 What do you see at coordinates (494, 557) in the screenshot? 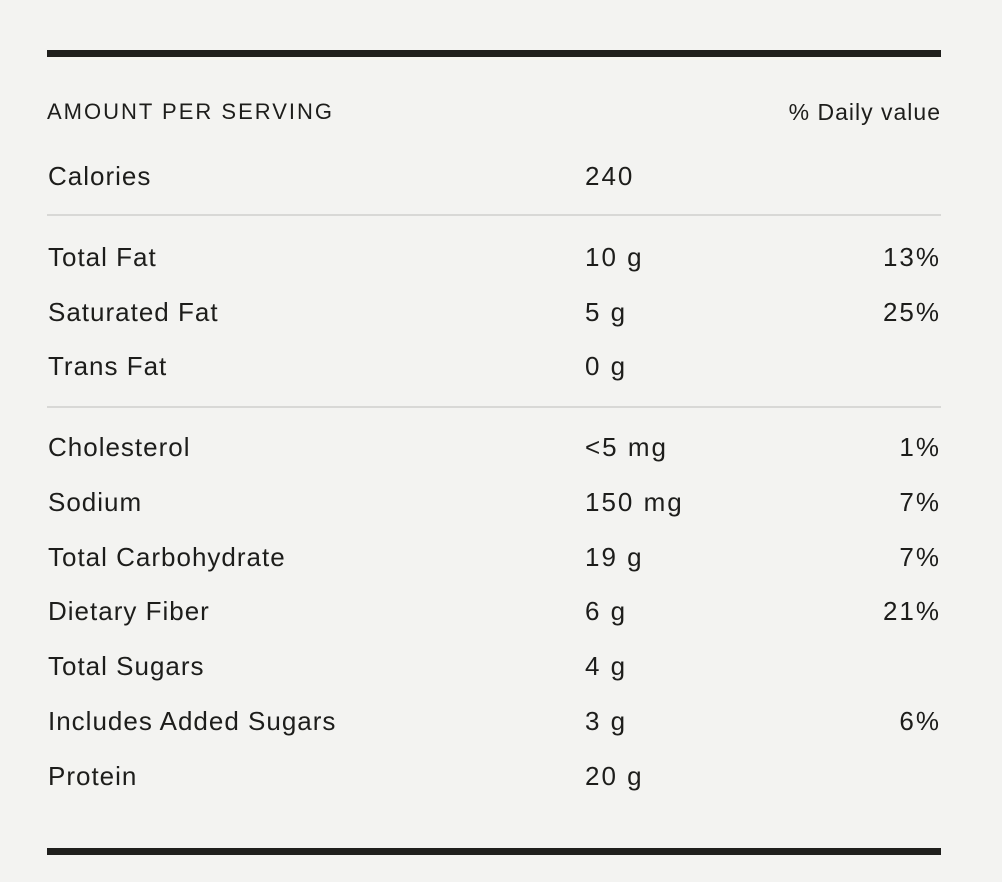
I see `row-total-carbohydrate: Total Carbohydrate 19 g 7%` at bounding box center [494, 557].